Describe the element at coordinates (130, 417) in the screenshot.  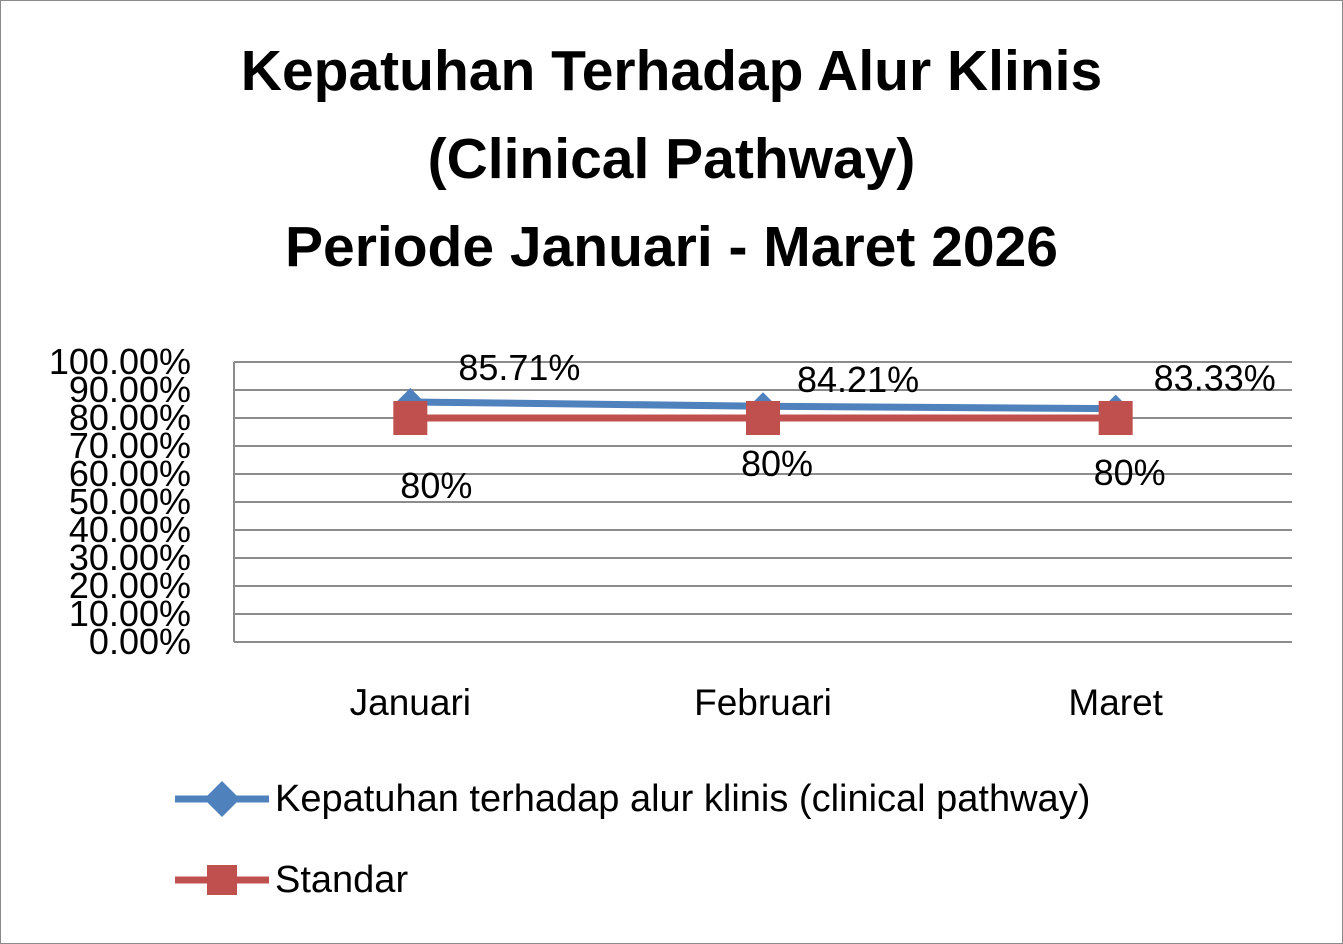
I see `y-tick-label: 80.00%` at that location.